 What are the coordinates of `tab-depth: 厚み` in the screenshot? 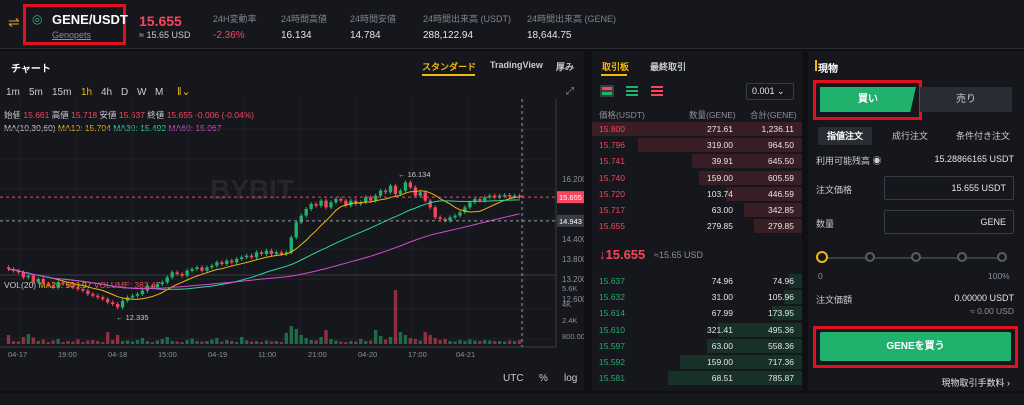 It's located at (565, 67).